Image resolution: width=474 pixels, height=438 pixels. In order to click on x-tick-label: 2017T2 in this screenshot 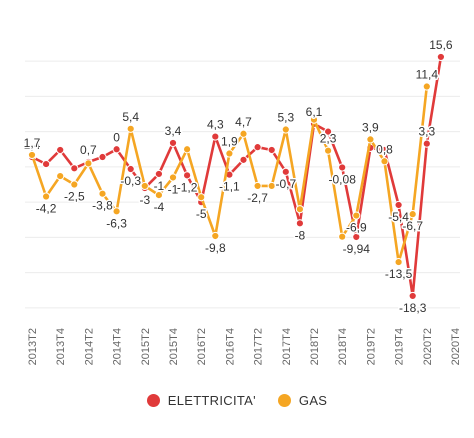, I will do `click(259, 346)`.